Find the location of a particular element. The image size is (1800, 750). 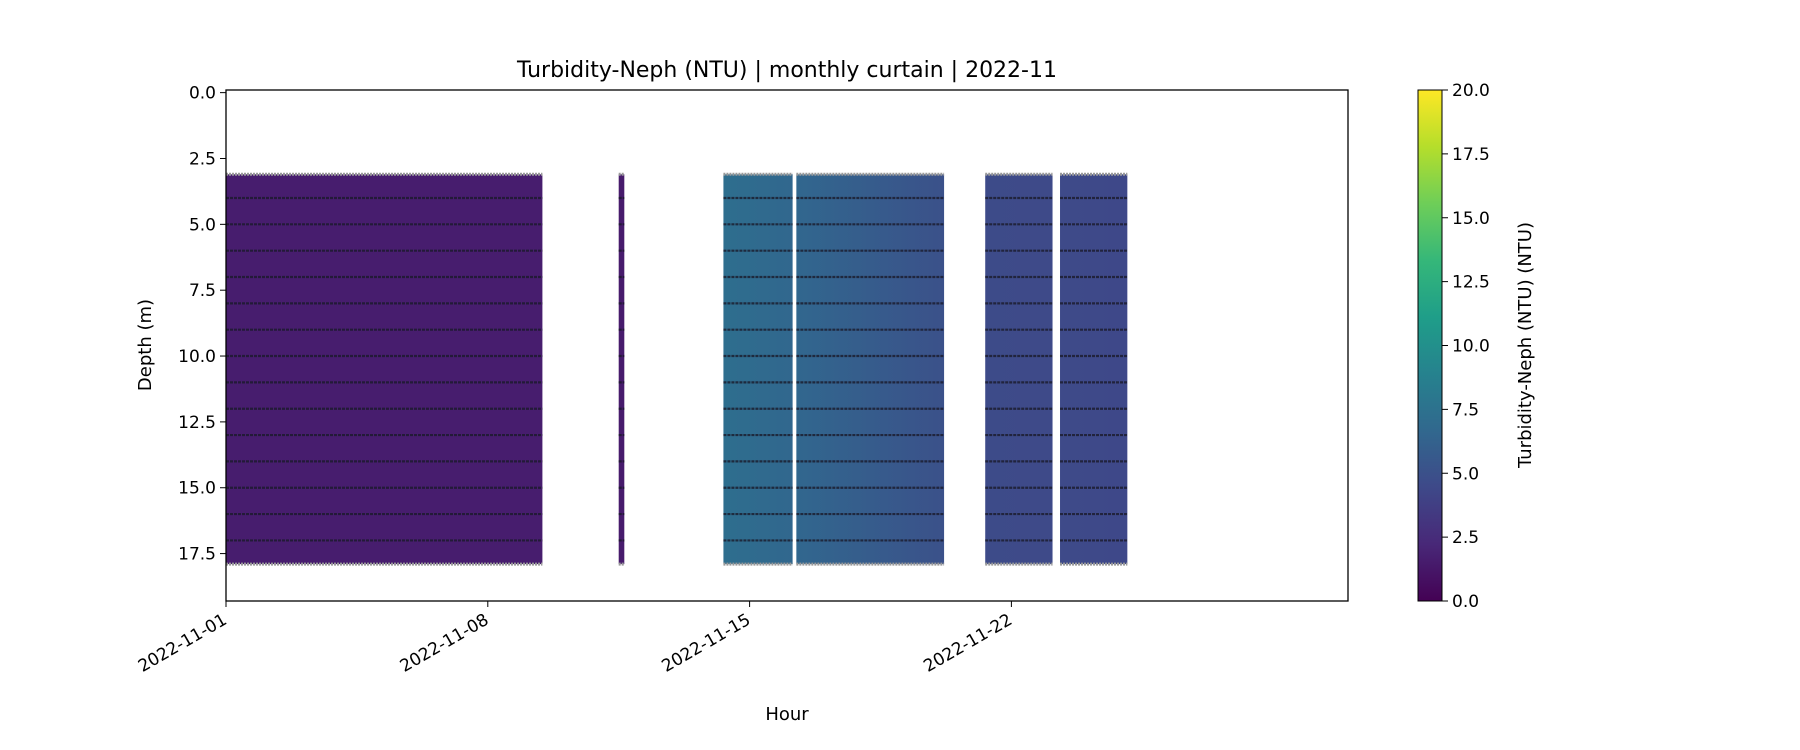

x-tick-label: 2022-11-08 is located at coordinates (445, 643).